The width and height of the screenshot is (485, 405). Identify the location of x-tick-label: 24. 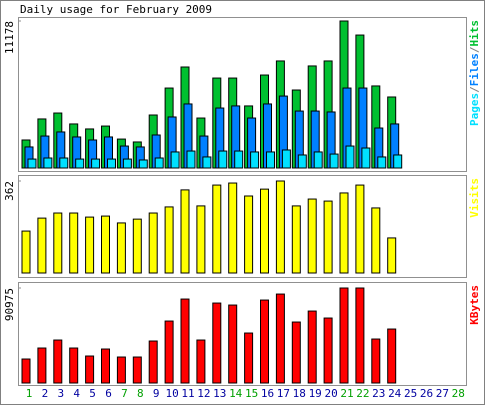
(395, 393).